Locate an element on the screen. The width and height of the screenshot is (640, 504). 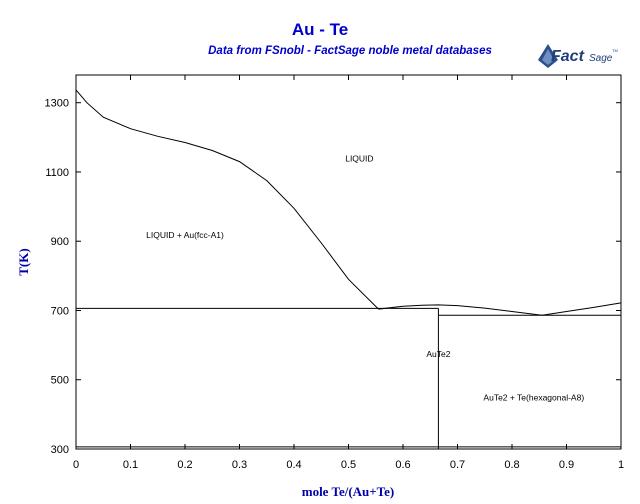
y-tick-label: 500 is located at coordinates (60, 381).